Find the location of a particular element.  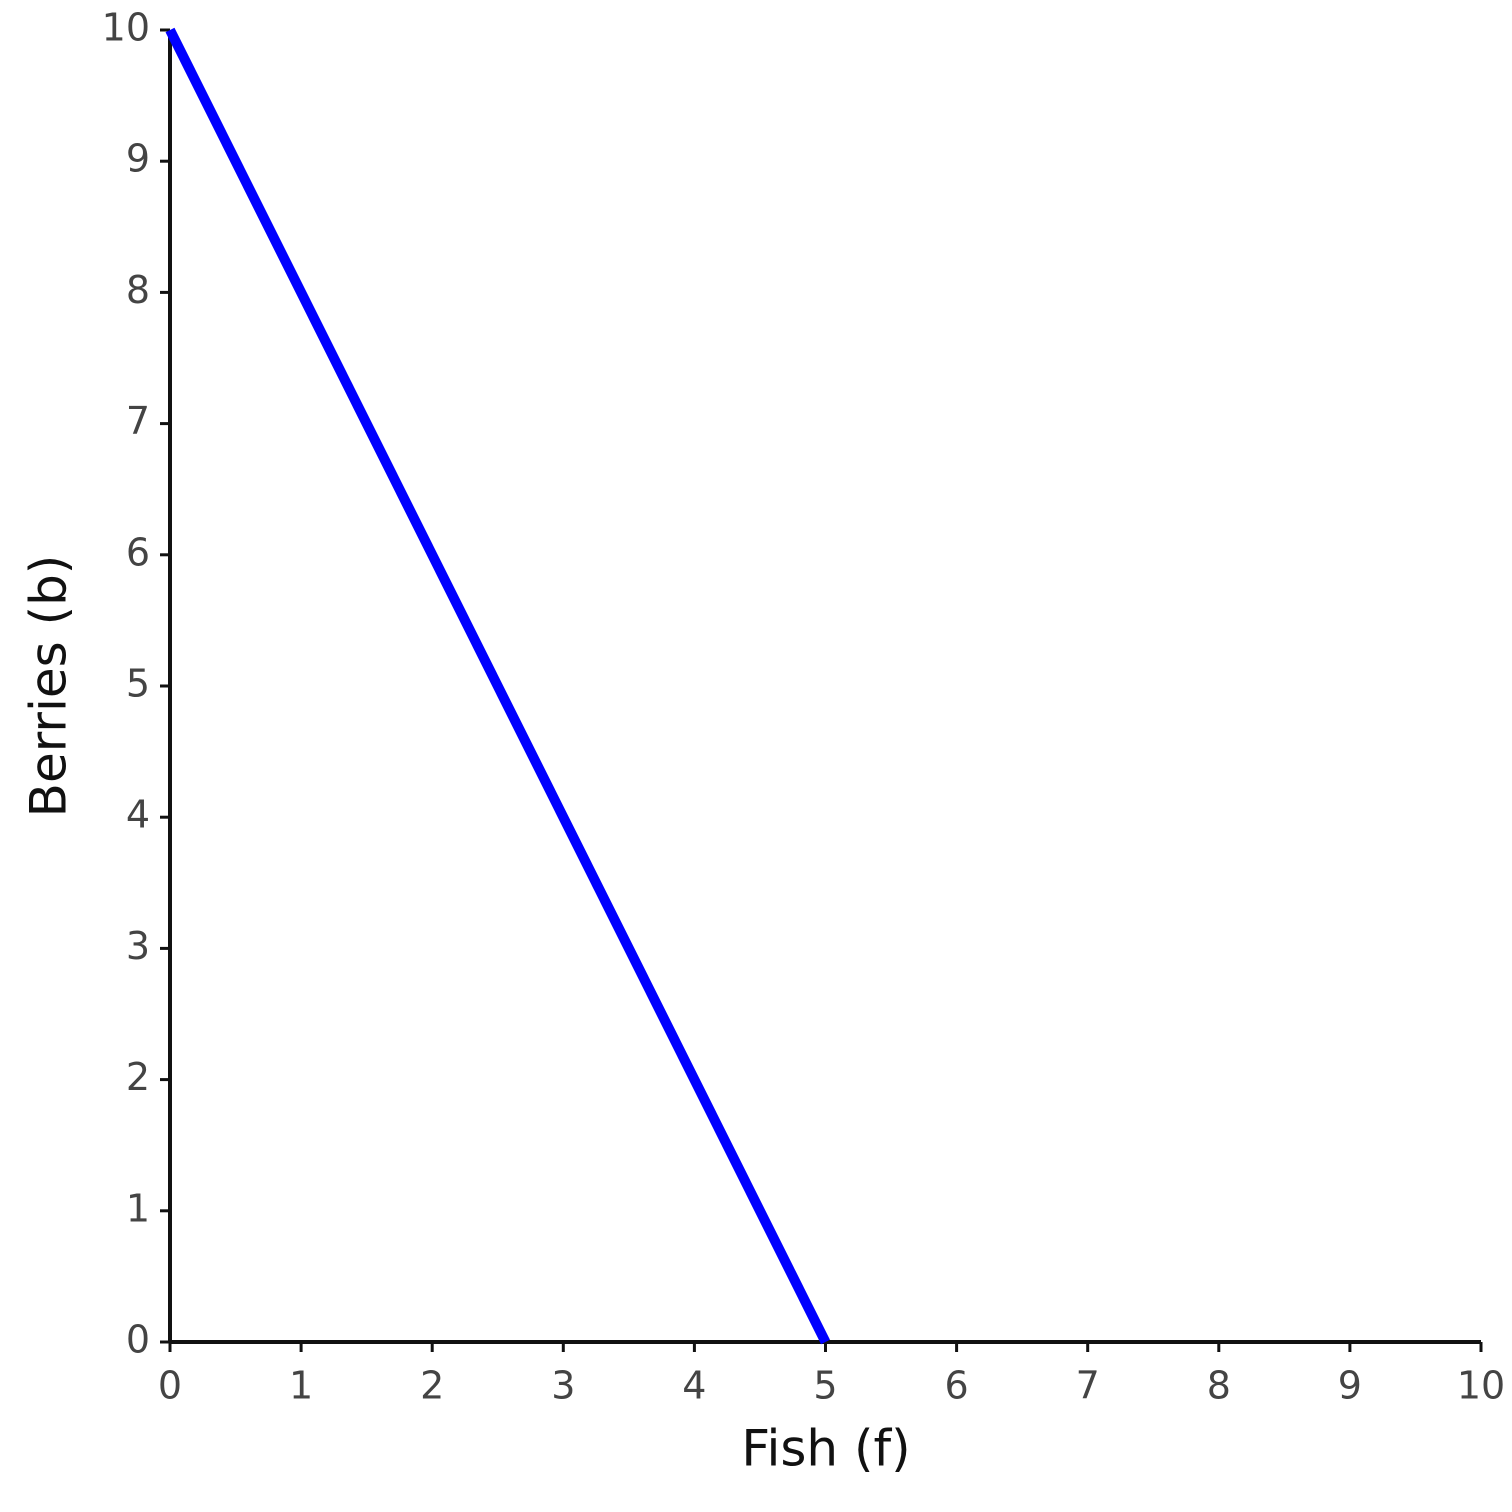

x-tick-label: 9 is located at coordinates (1350, 1386).